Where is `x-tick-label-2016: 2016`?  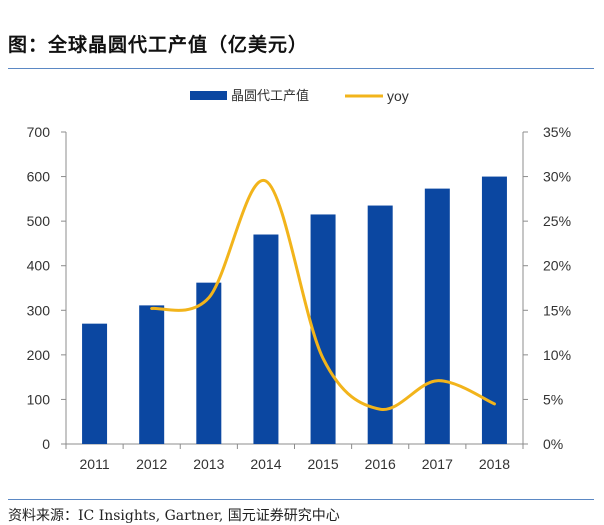
x-tick-label-2016: 2016 is located at coordinates (380, 464).